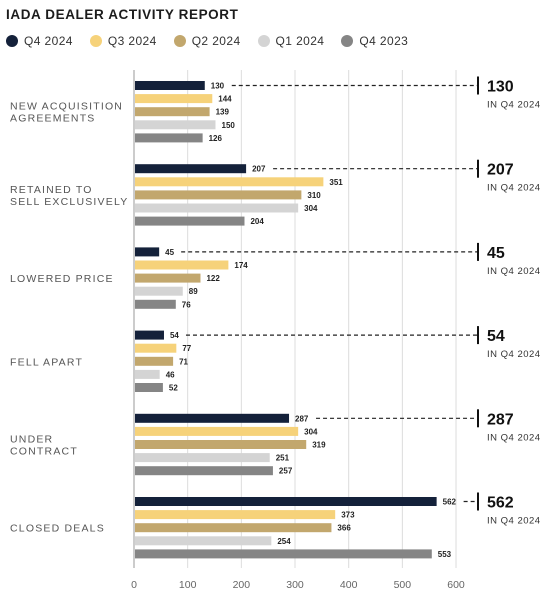 Image resolution: width=550 pixels, height=593 pixels. What do you see at coordinates (284, 541) in the screenshot?
I see `data-label: 254` at bounding box center [284, 541].